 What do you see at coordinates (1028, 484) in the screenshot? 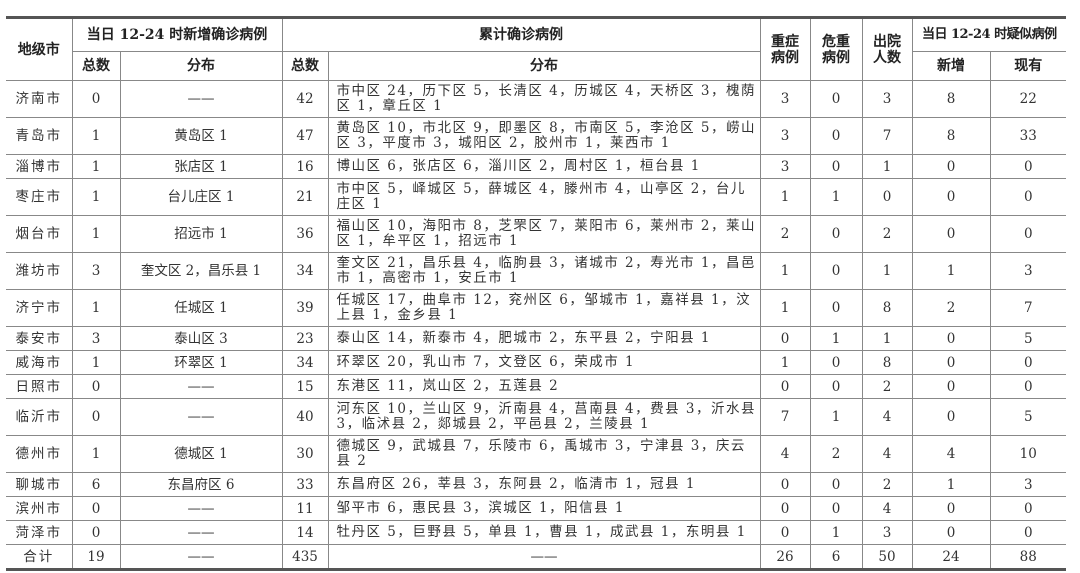
I see `suspected-current-cell: 3` at bounding box center [1028, 484].